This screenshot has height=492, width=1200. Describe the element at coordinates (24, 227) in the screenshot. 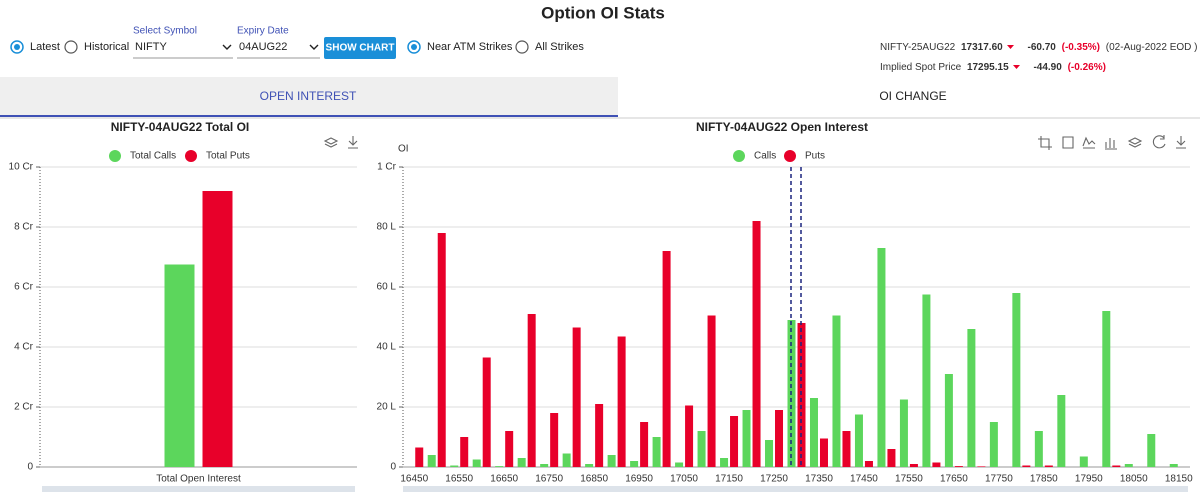

I see `y-tick-label: 8 Cr` at that location.